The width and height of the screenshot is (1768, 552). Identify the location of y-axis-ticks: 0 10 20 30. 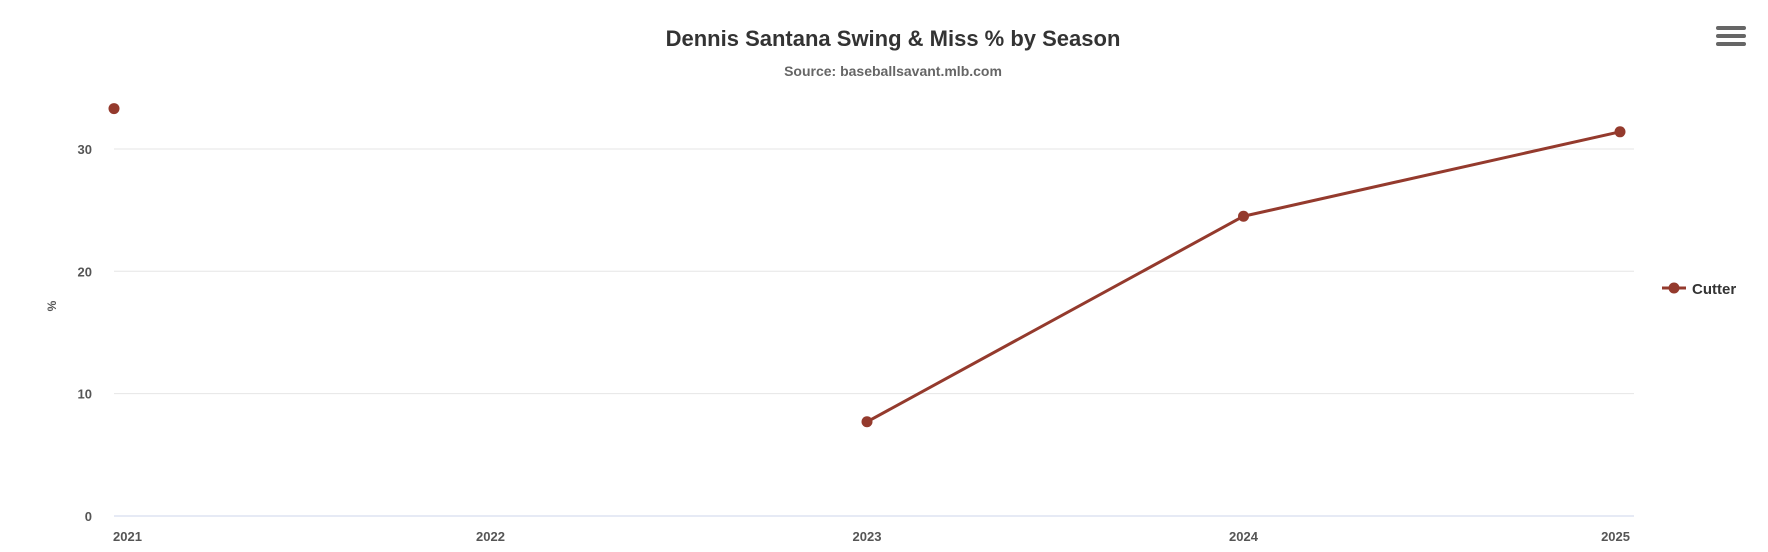
(85, 333).